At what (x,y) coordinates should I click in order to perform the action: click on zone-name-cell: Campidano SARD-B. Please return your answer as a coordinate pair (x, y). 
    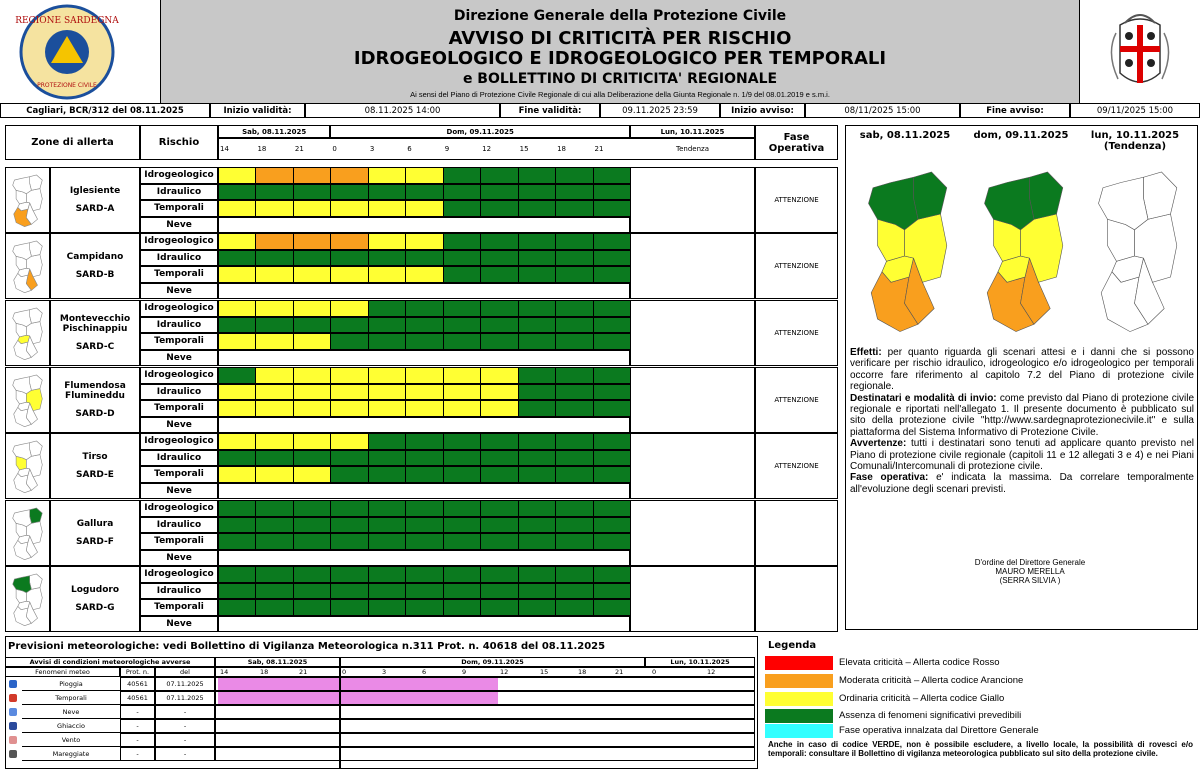
    Looking at the image, I should click on (95, 266).